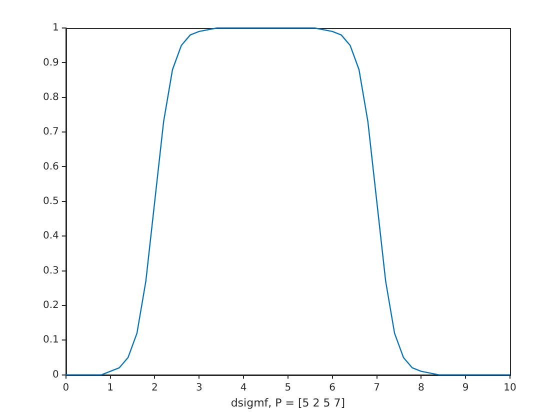 Image resolution: width=560 pixels, height=420 pixels. I want to click on x-tick-label: 0, so click(66, 388).